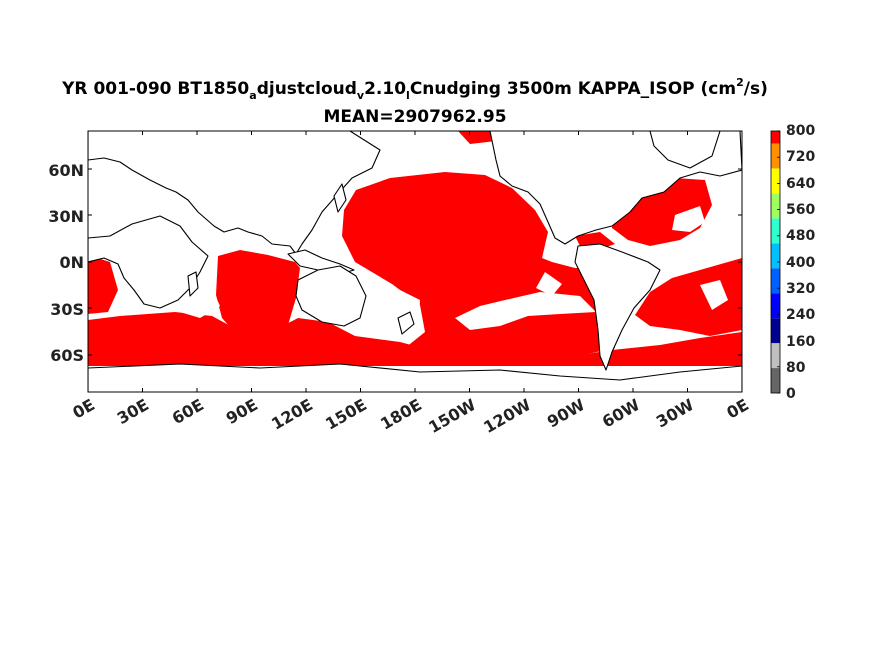 This screenshot has width=875, height=656. What do you see at coordinates (234, 193) in the screenshot?
I see `eurasia-coast` at bounding box center [234, 193].